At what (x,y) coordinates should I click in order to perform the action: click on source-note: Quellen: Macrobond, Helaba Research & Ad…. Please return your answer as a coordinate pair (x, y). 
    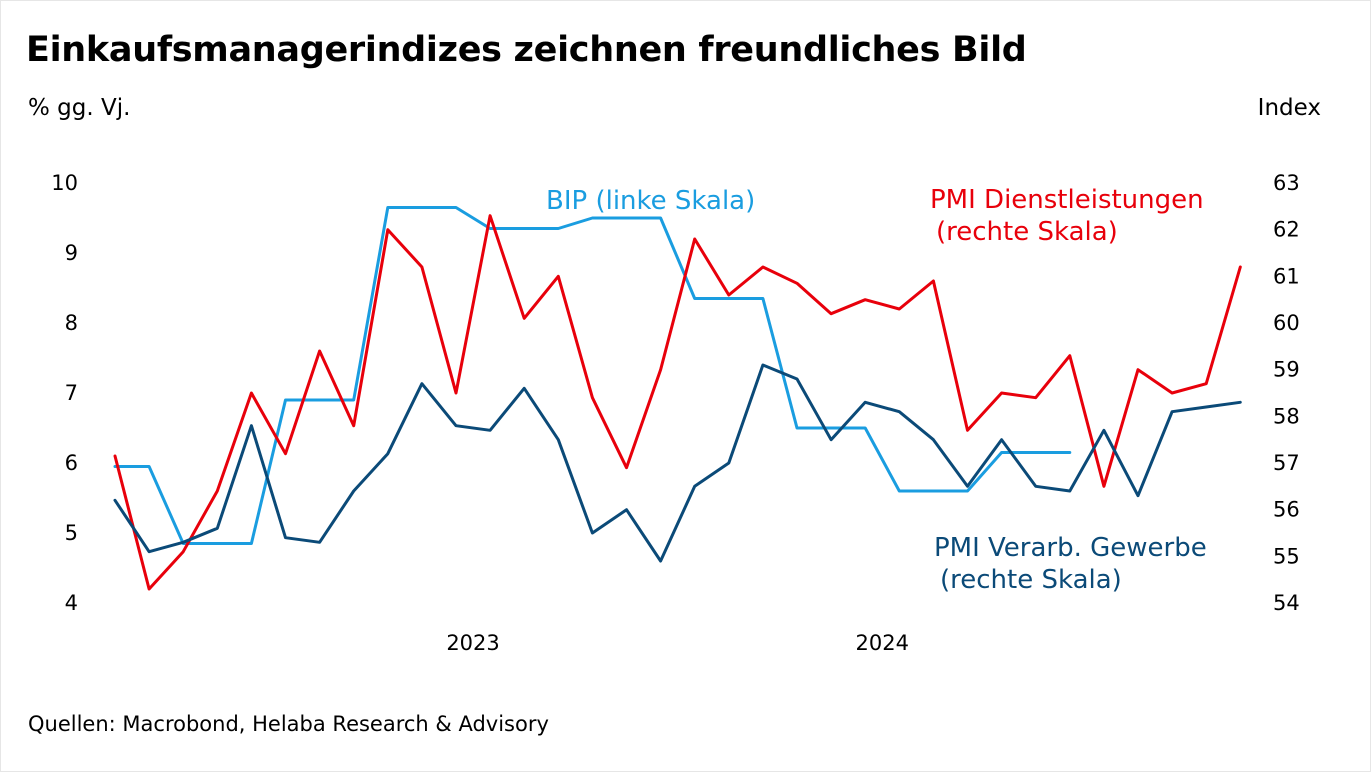
    Looking at the image, I should click on (288, 724).